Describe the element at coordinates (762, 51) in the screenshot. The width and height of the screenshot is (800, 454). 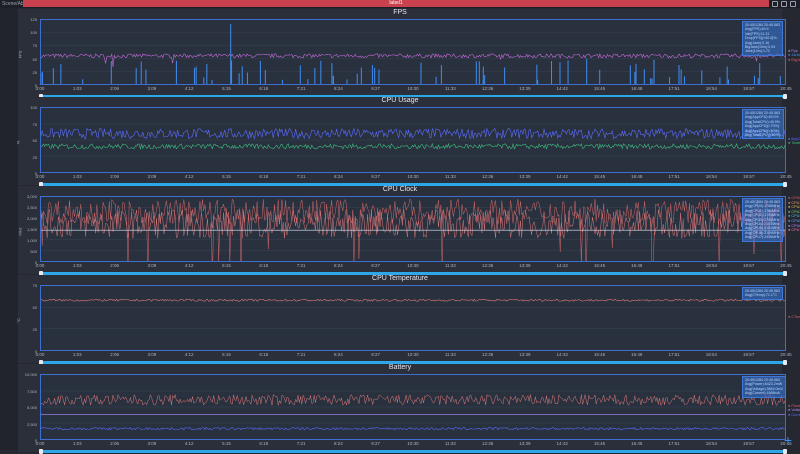
I see `stats-line: Jank(10m):1.72` at that location.